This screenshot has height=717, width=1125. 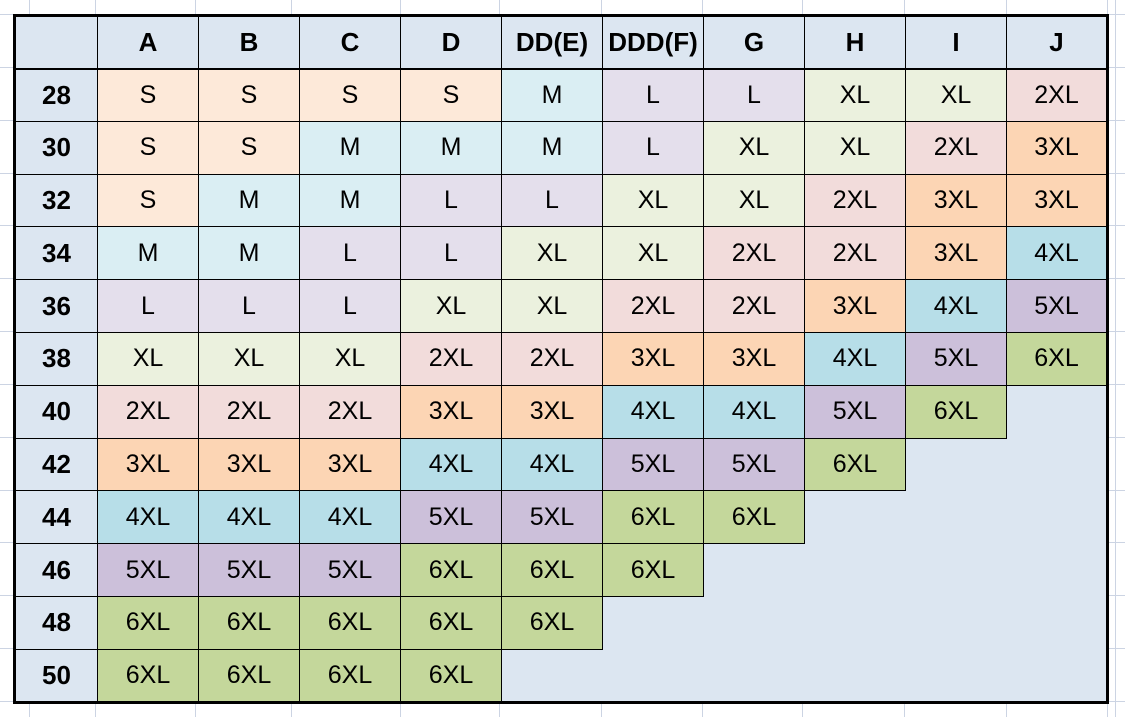 What do you see at coordinates (56, 570) in the screenshot?
I see `band-label: 46` at bounding box center [56, 570].